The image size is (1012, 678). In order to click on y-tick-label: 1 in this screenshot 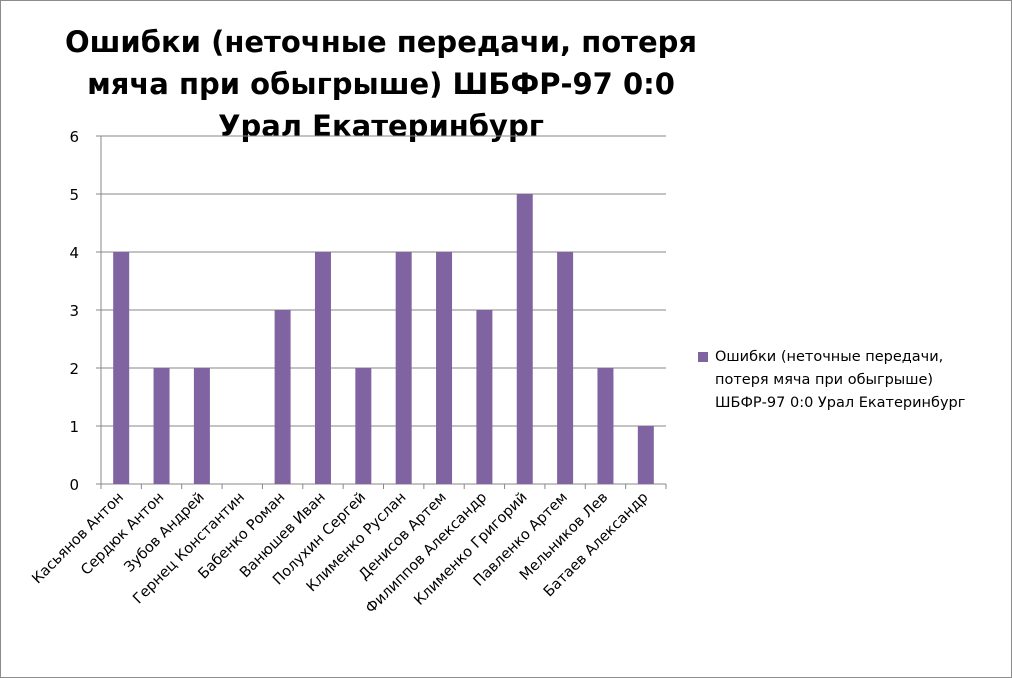, I will do `click(74, 427)`.